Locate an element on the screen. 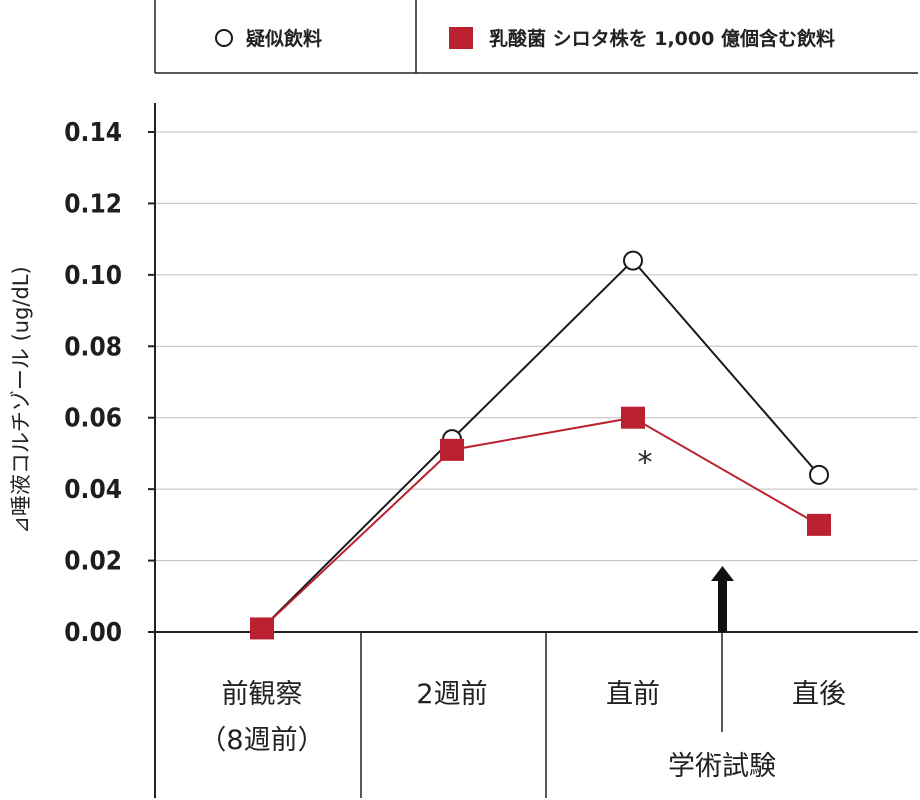 This screenshot has height=800, width=920. annotations: * 学術試験 is located at coordinates (707, 614).